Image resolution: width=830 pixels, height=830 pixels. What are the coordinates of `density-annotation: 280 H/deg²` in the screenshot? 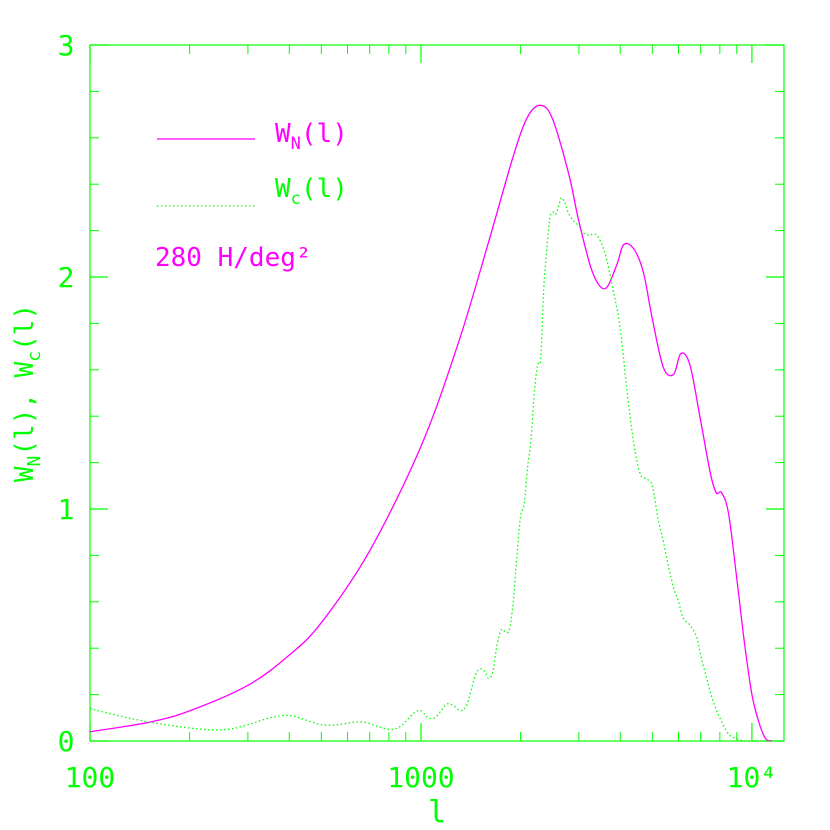 It's located at (233, 258).